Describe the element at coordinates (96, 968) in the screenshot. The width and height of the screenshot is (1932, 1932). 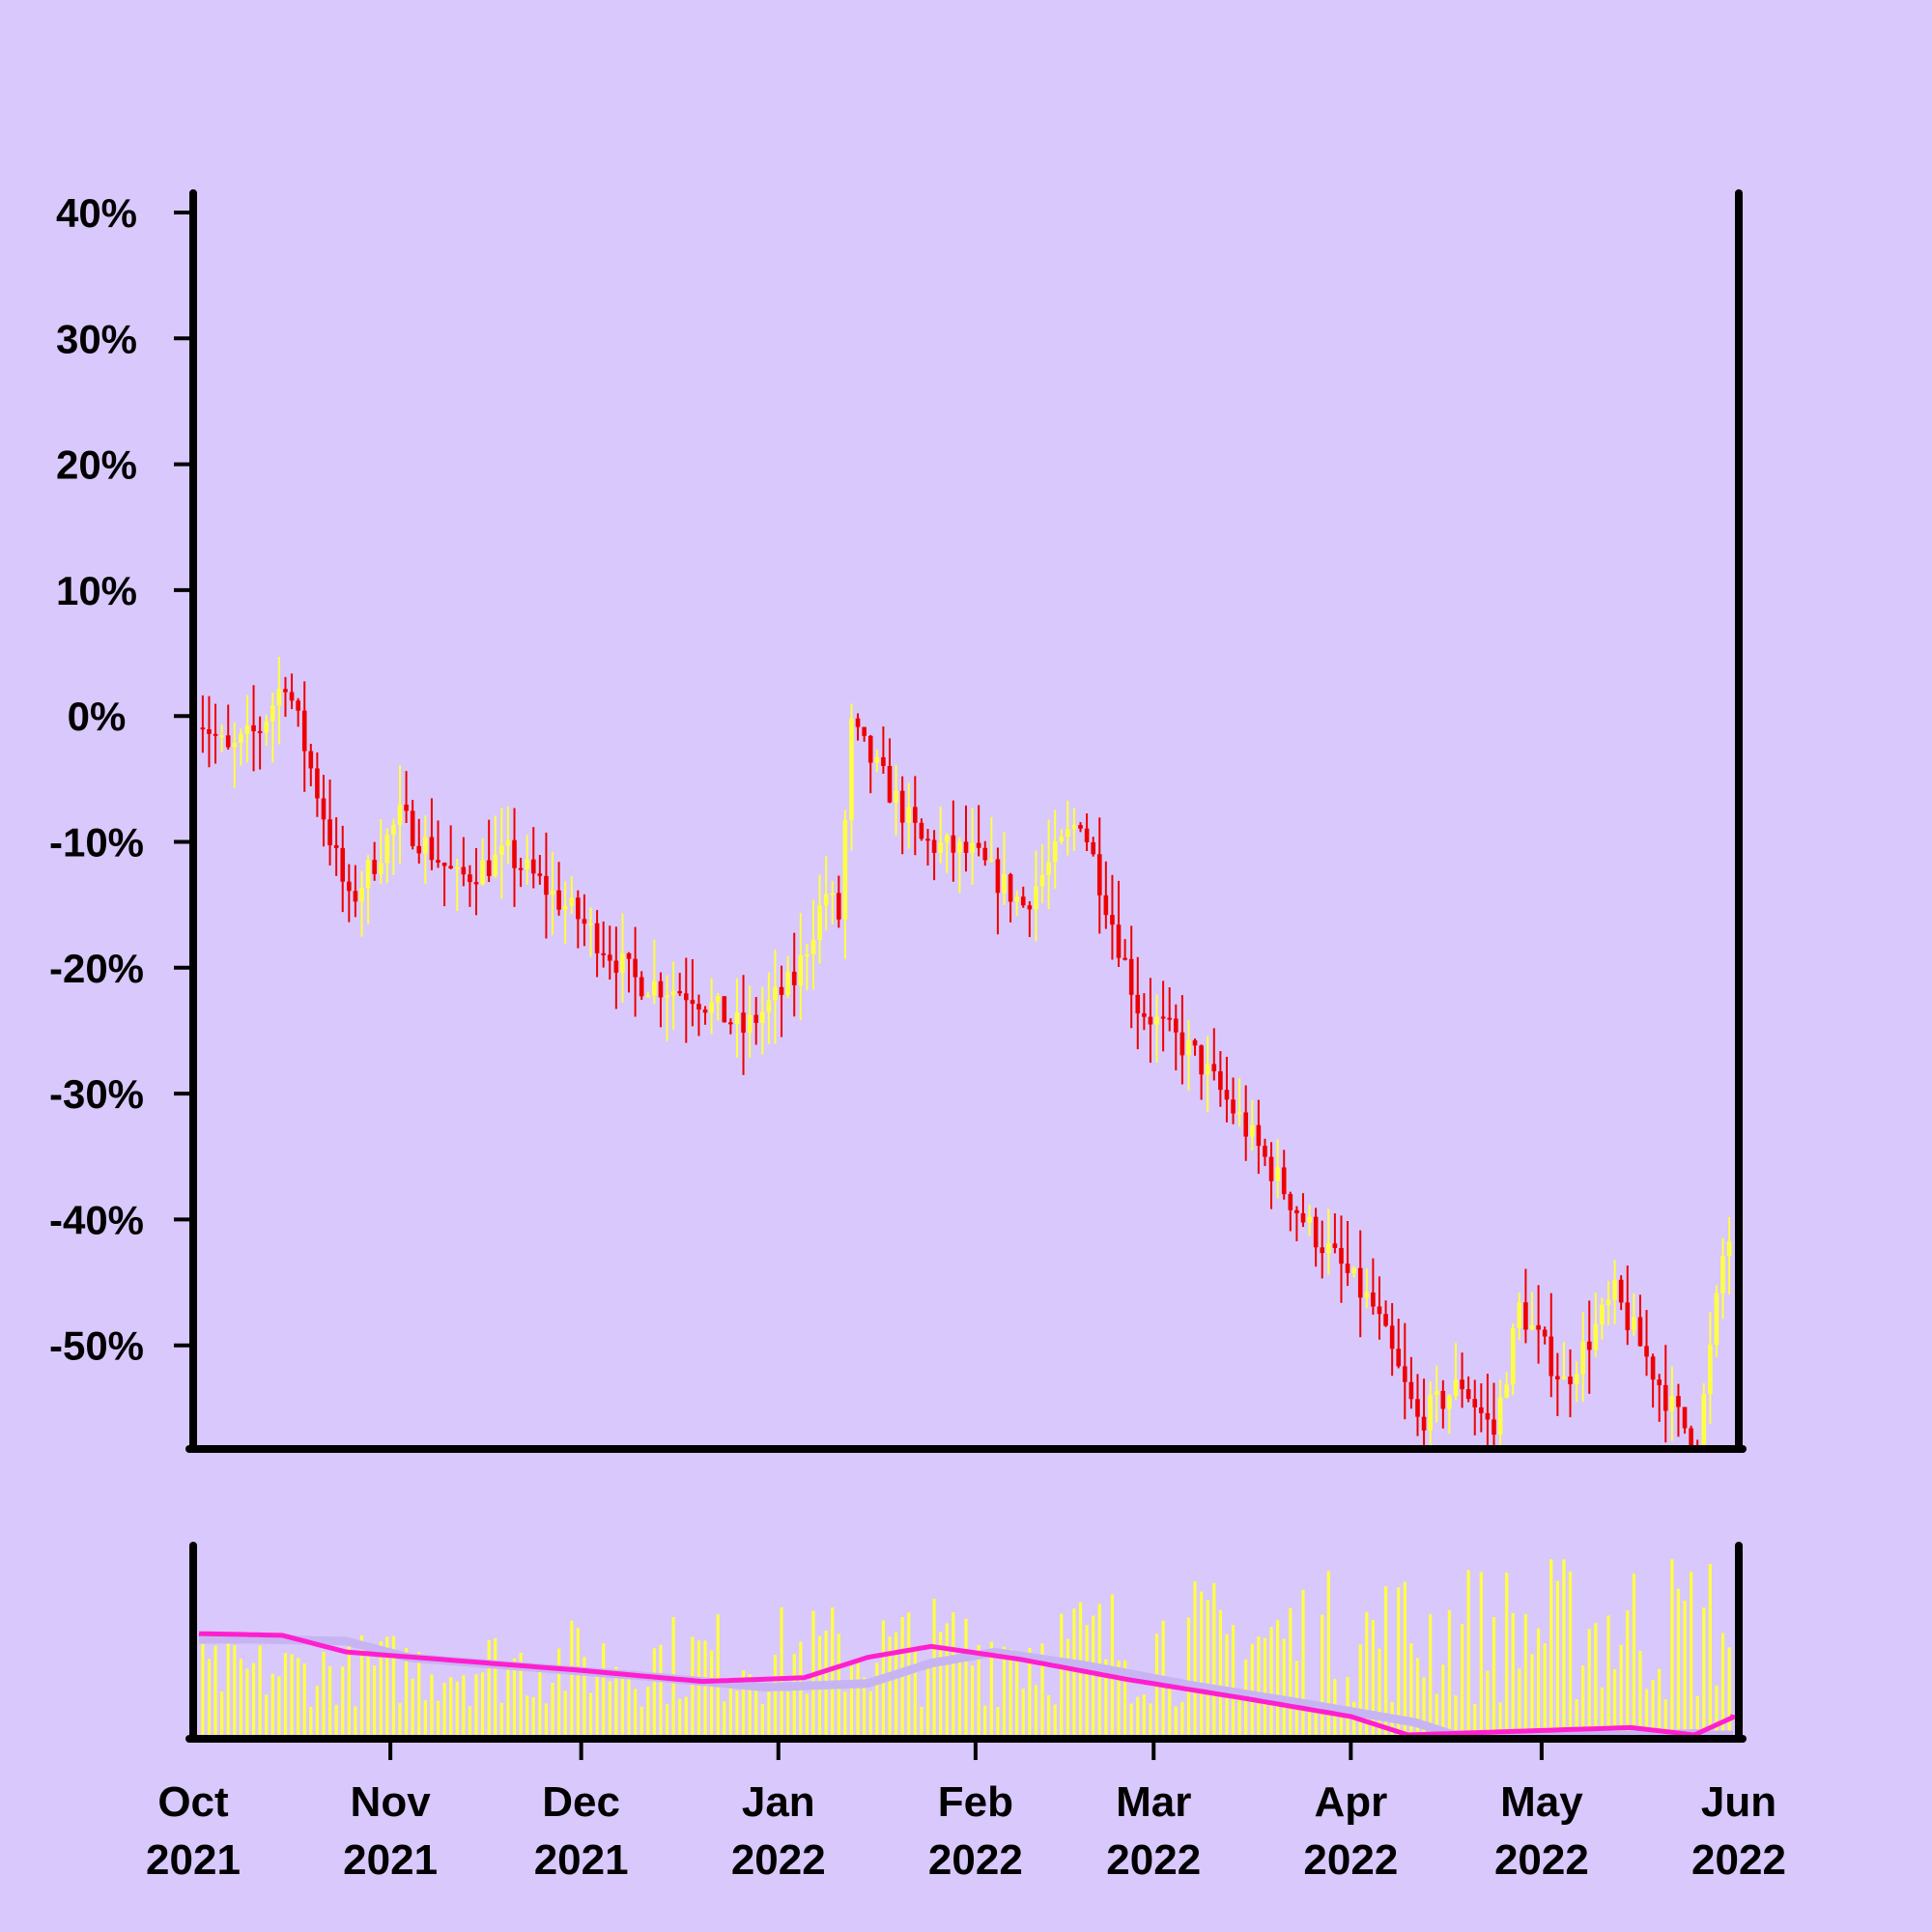
I see `y-tick-label: -20%` at that location.